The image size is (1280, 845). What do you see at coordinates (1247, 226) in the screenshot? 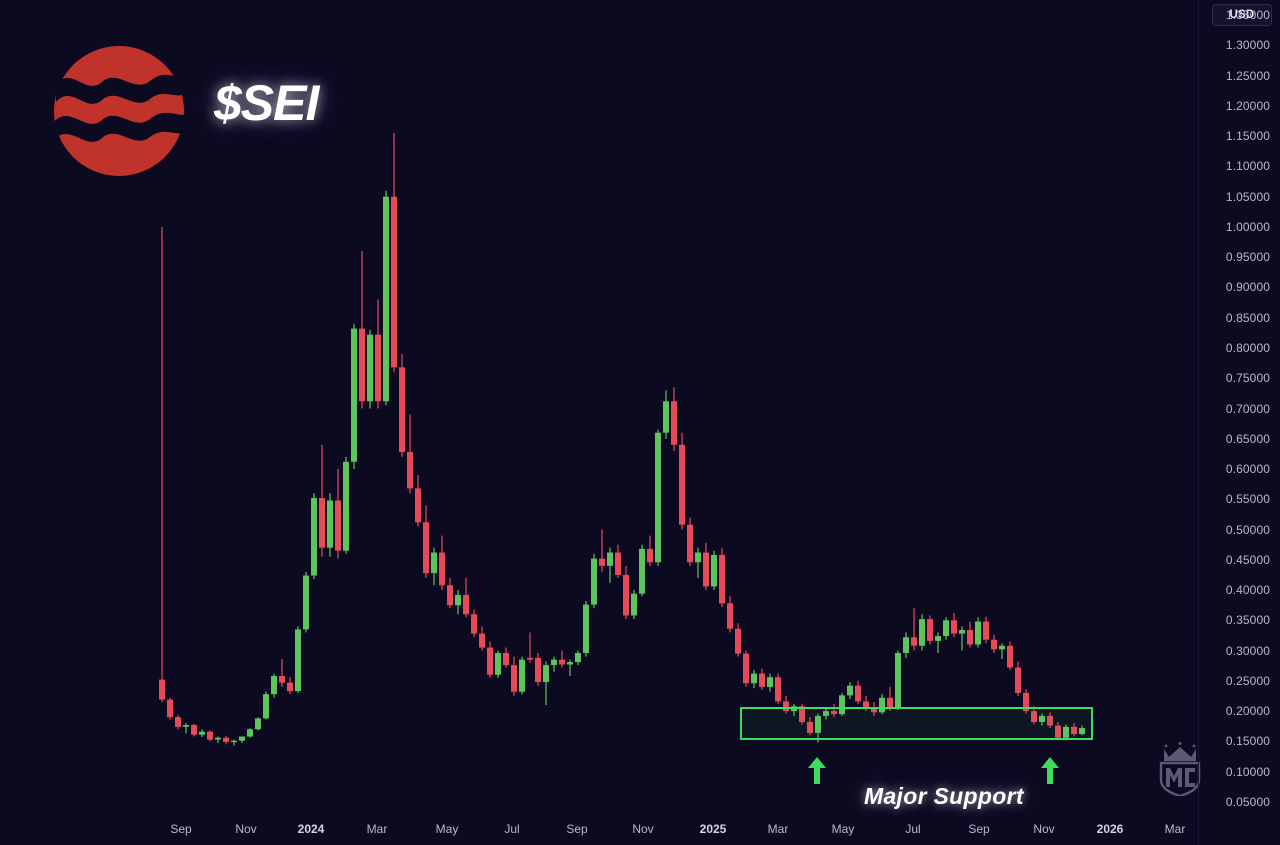
I see `price-axis-tick: 1.00000` at bounding box center [1247, 226].